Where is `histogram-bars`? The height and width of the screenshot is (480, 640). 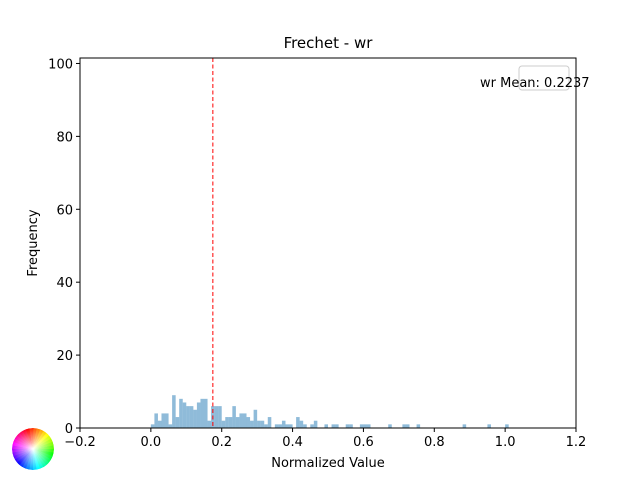 histogram-bars is located at coordinates (329, 411).